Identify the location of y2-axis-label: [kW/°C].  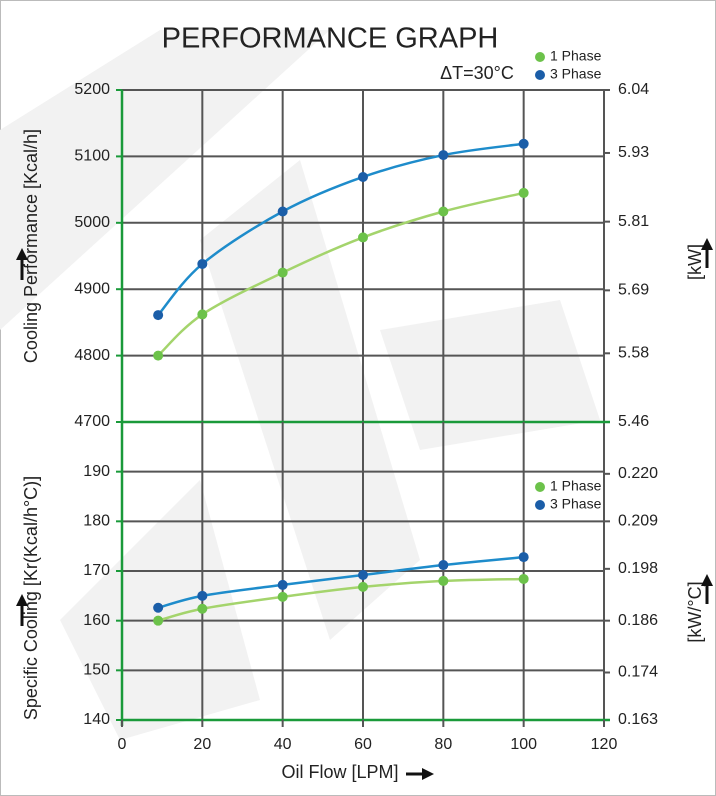
(695, 611).